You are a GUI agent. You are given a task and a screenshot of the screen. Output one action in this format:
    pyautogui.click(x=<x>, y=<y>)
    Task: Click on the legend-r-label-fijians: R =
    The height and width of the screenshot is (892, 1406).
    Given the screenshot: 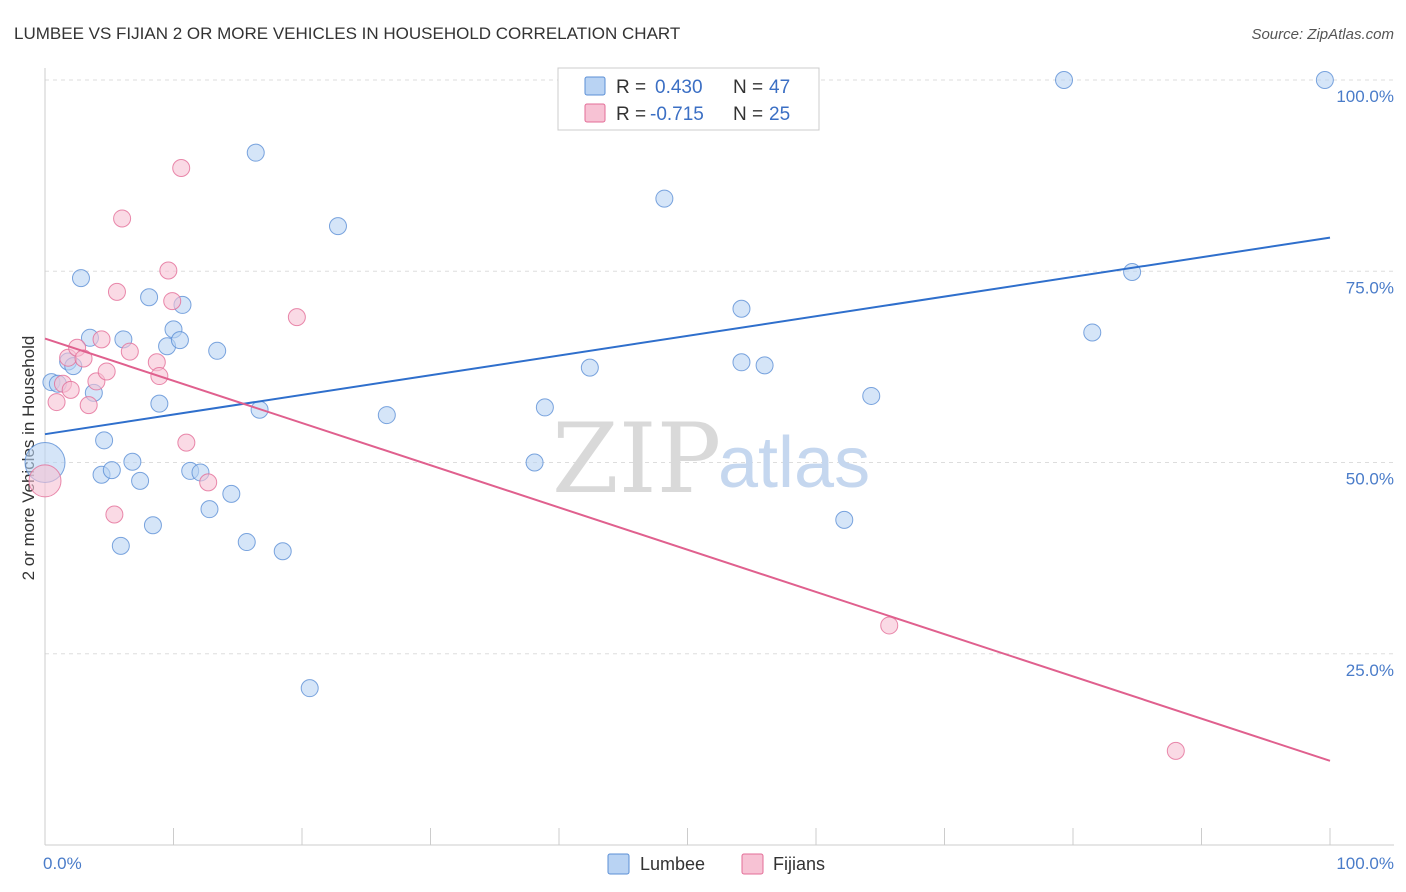 What is the action you would take?
    pyautogui.click(x=631, y=114)
    